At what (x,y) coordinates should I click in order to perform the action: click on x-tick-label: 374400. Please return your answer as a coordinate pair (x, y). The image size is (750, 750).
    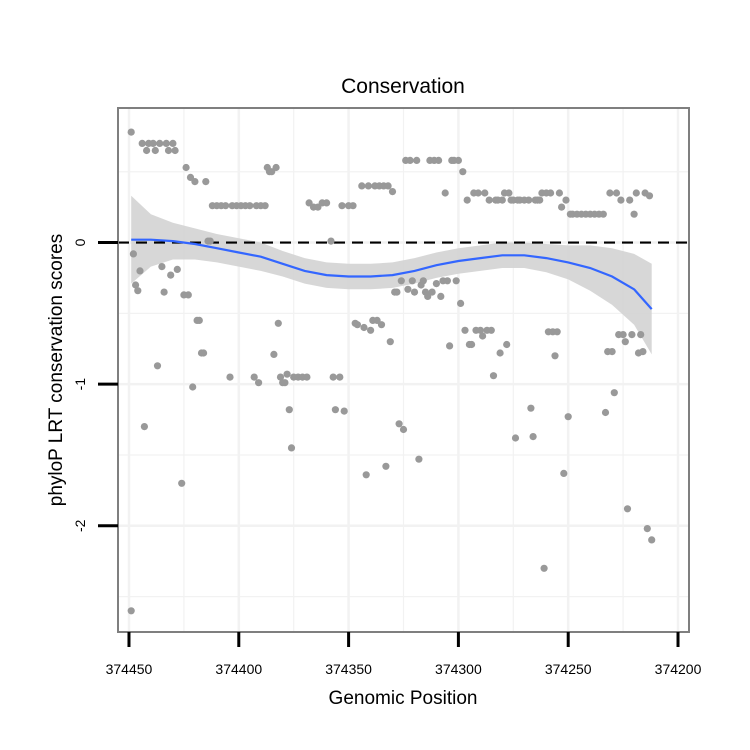
    Looking at the image, I should click on (238, 669).